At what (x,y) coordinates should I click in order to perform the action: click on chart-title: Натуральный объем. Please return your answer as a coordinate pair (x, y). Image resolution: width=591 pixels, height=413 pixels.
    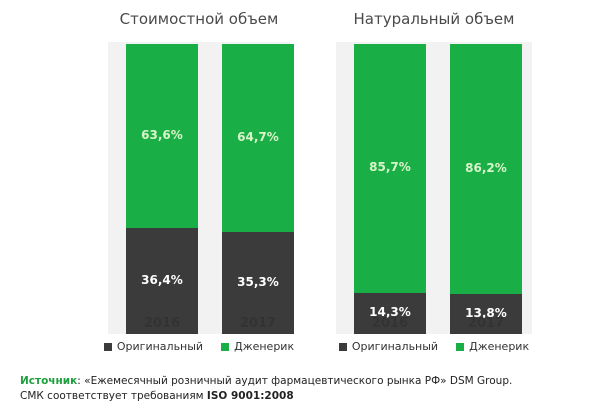
    Looking at the image, I should click on (434, 19).